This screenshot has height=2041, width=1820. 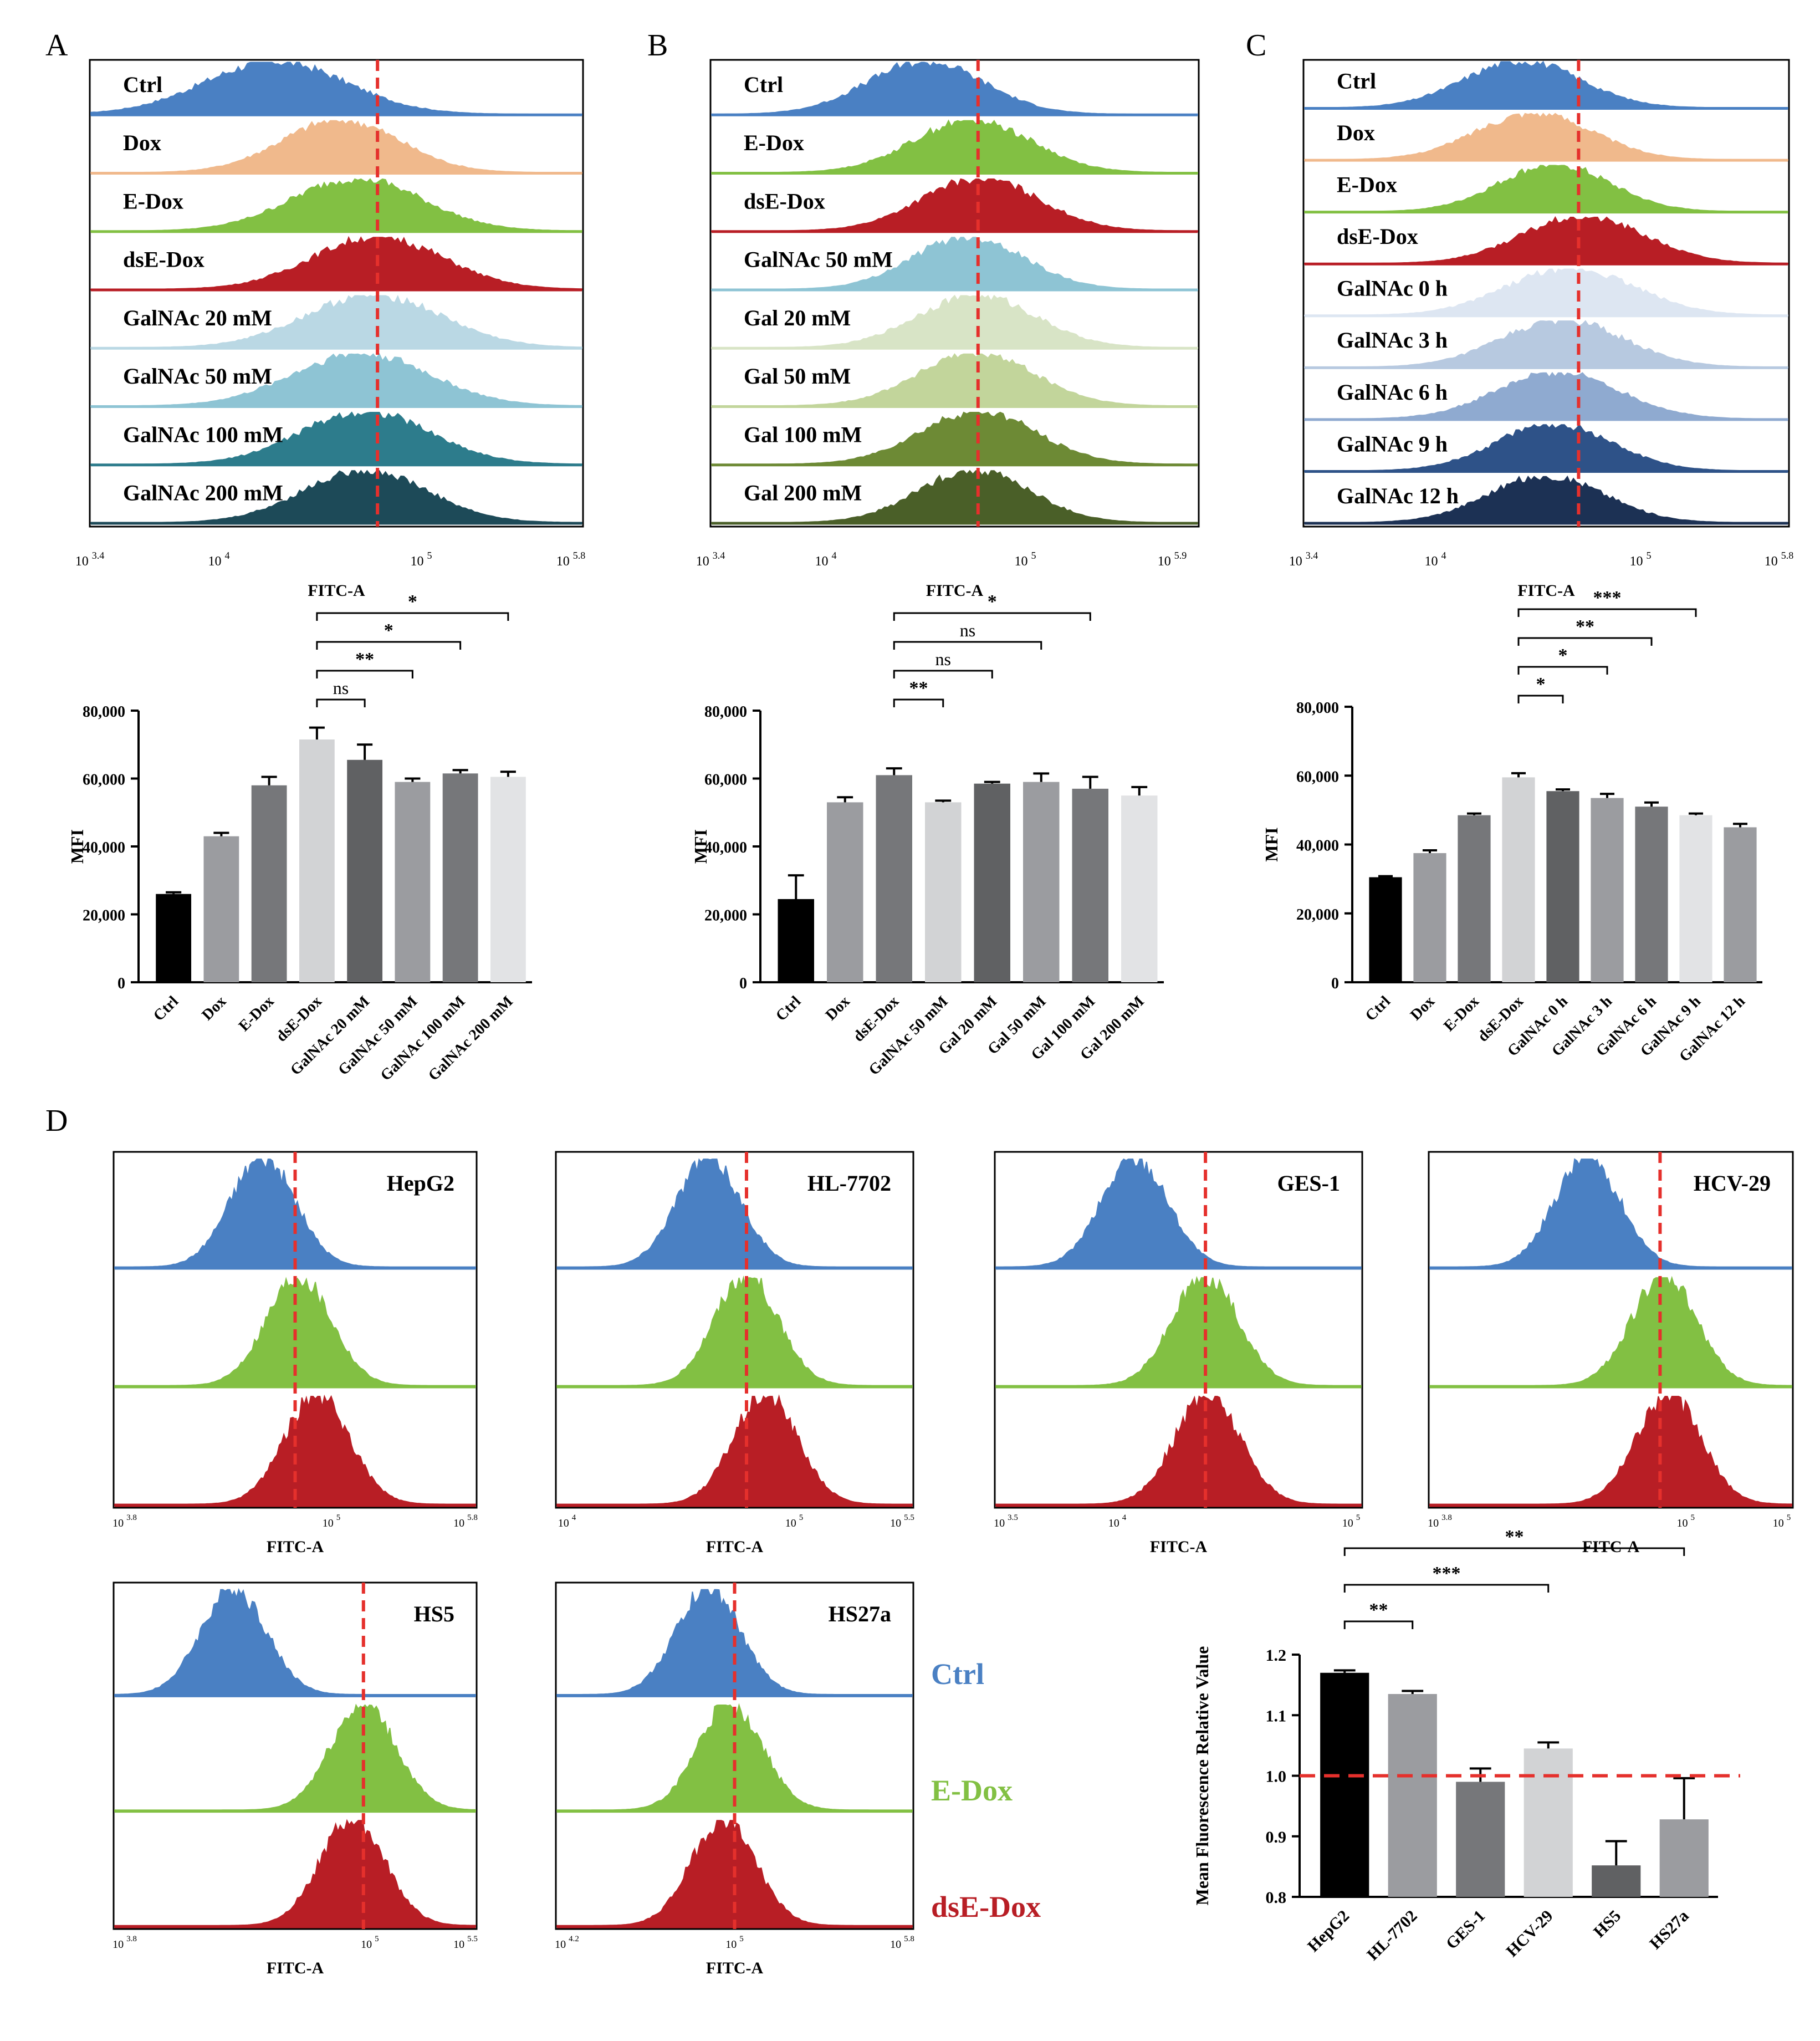 I want to click on y-tick-label: 0.9, so click(x=1276, y=1837).